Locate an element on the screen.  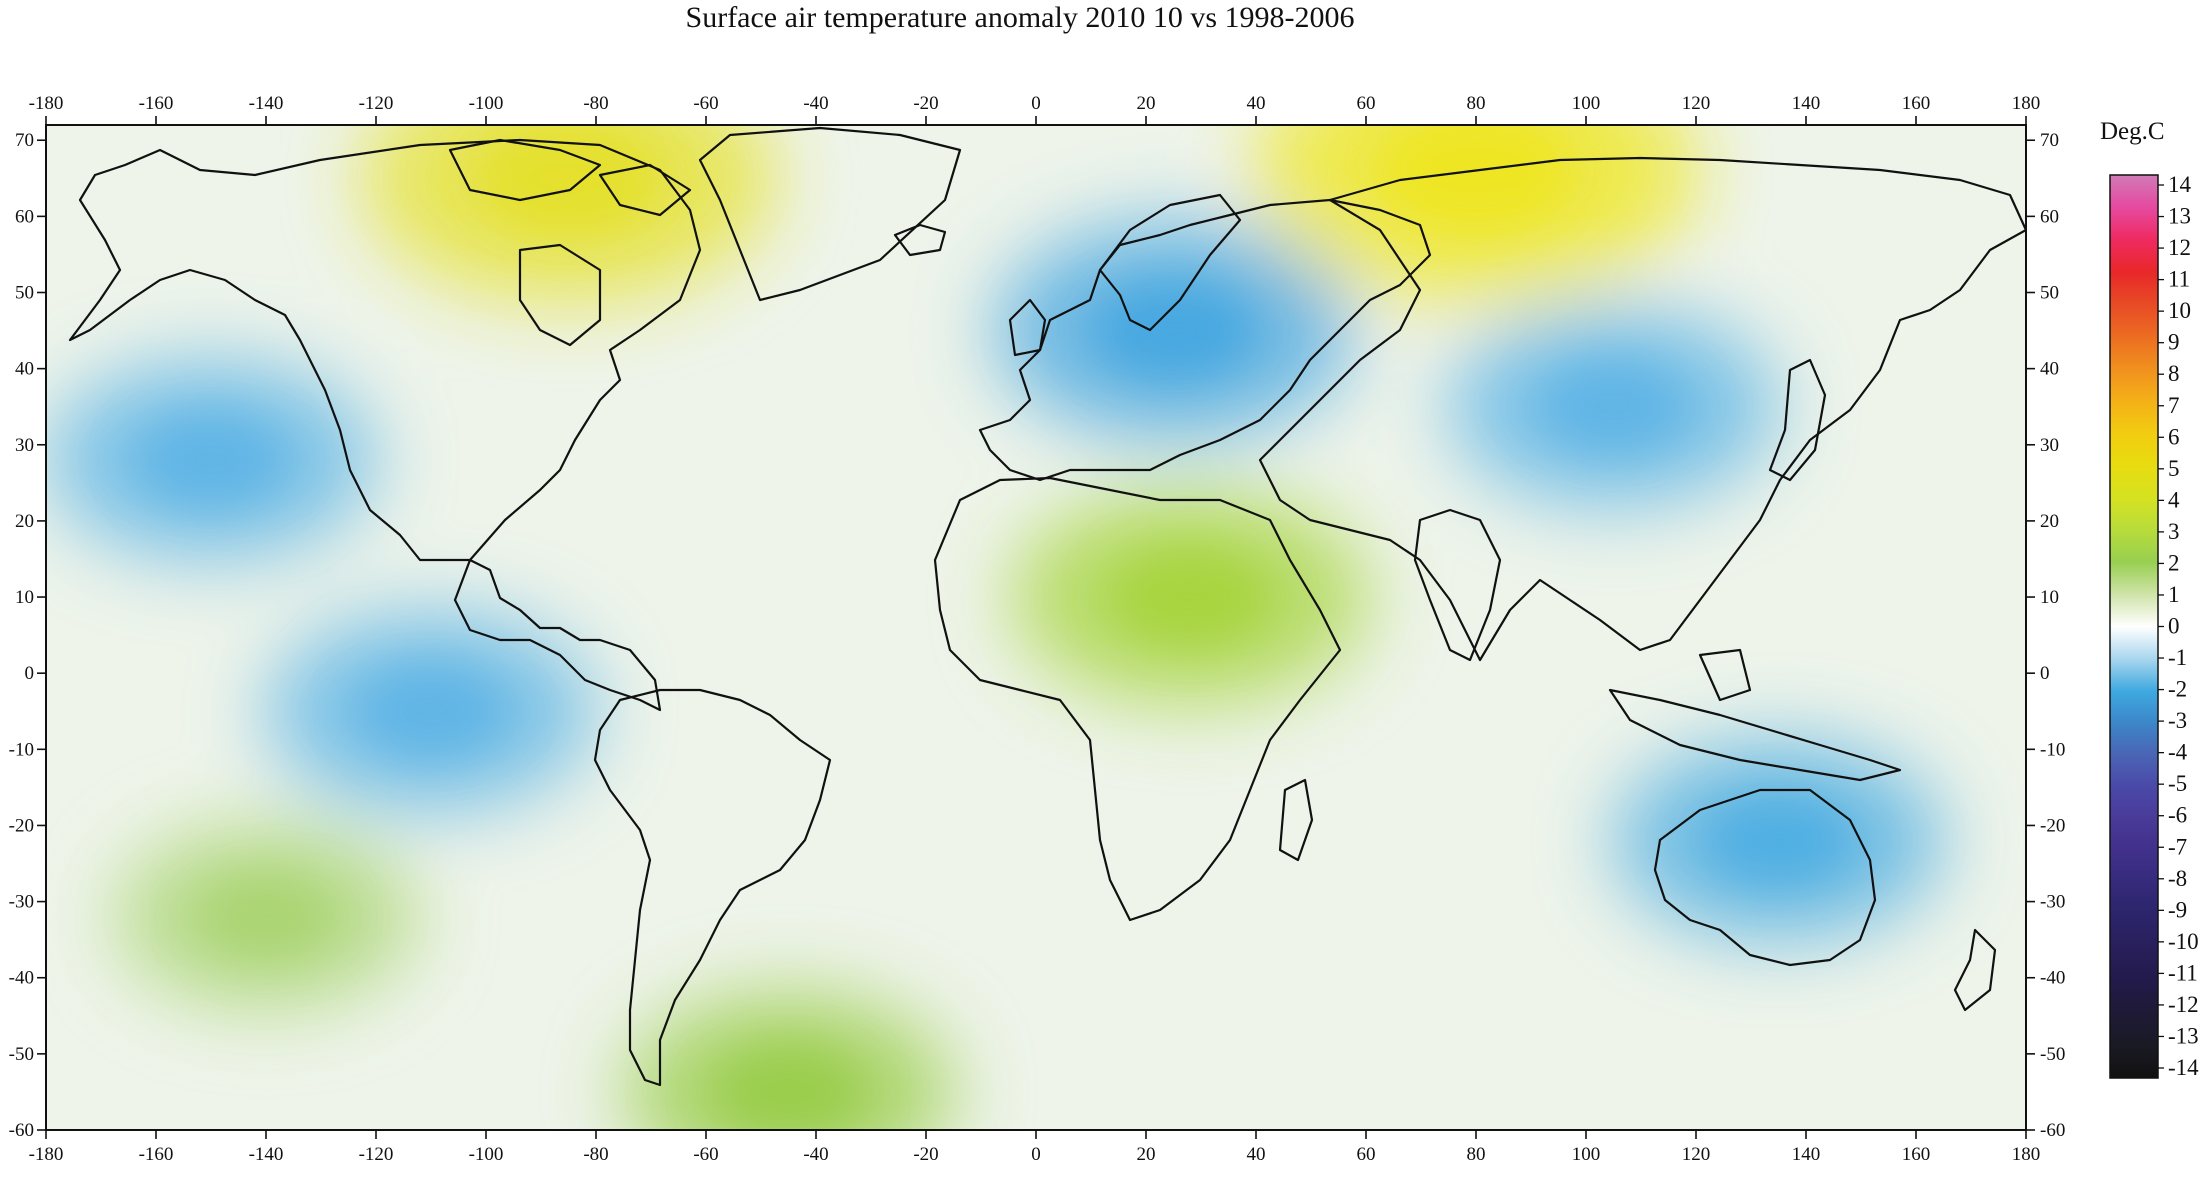
colorbar-label: 3 is located at coordinates (2174, 531).